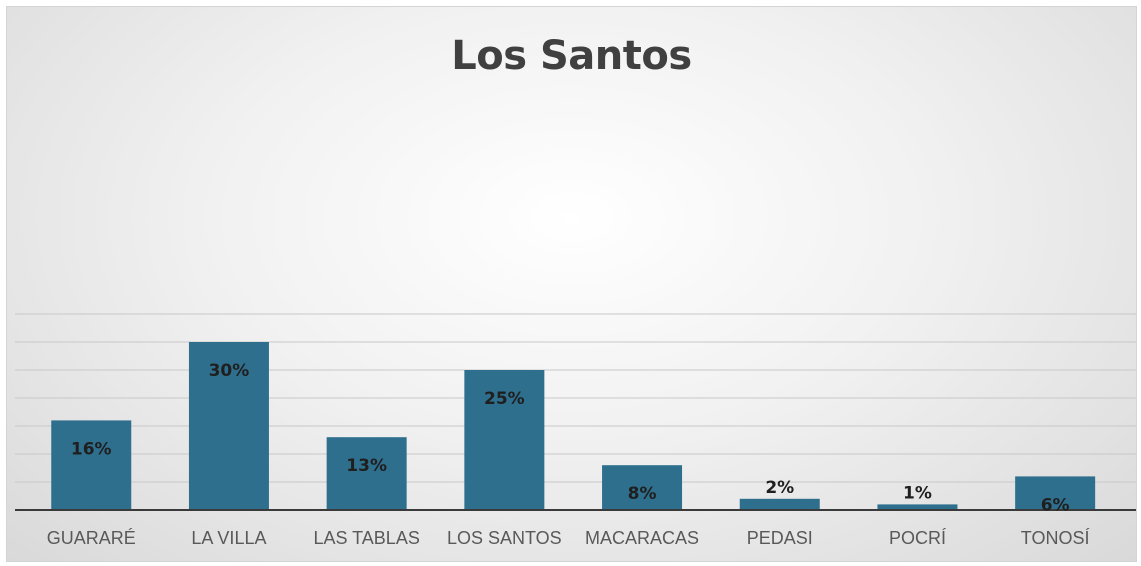 The image size is (1141, 566). I want to click on category-label: LOS SANTOS, so click(504, 538).